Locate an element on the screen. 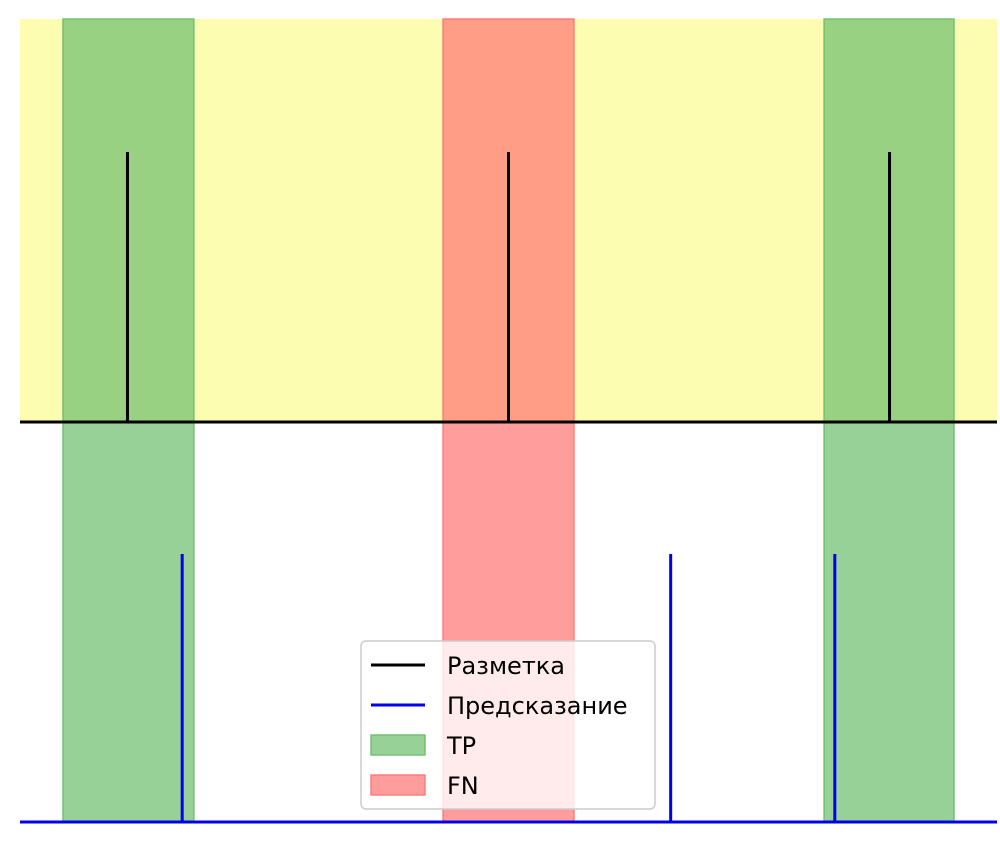 The height and width of the screenshot is (848, 1000). legend-swatch-tp is located at coordinates (398, 745).